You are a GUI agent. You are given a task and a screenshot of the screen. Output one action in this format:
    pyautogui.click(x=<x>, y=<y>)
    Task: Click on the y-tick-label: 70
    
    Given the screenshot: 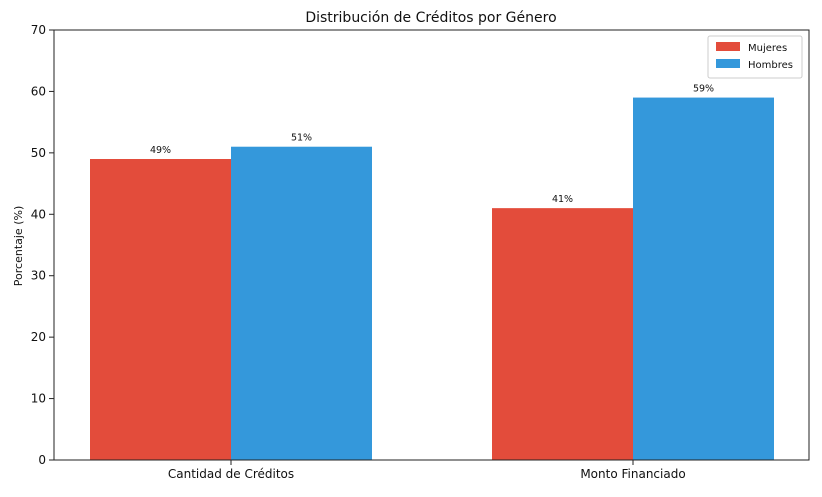 What is the action you would take?
    pyautogui.click(x=38, y=30)
    